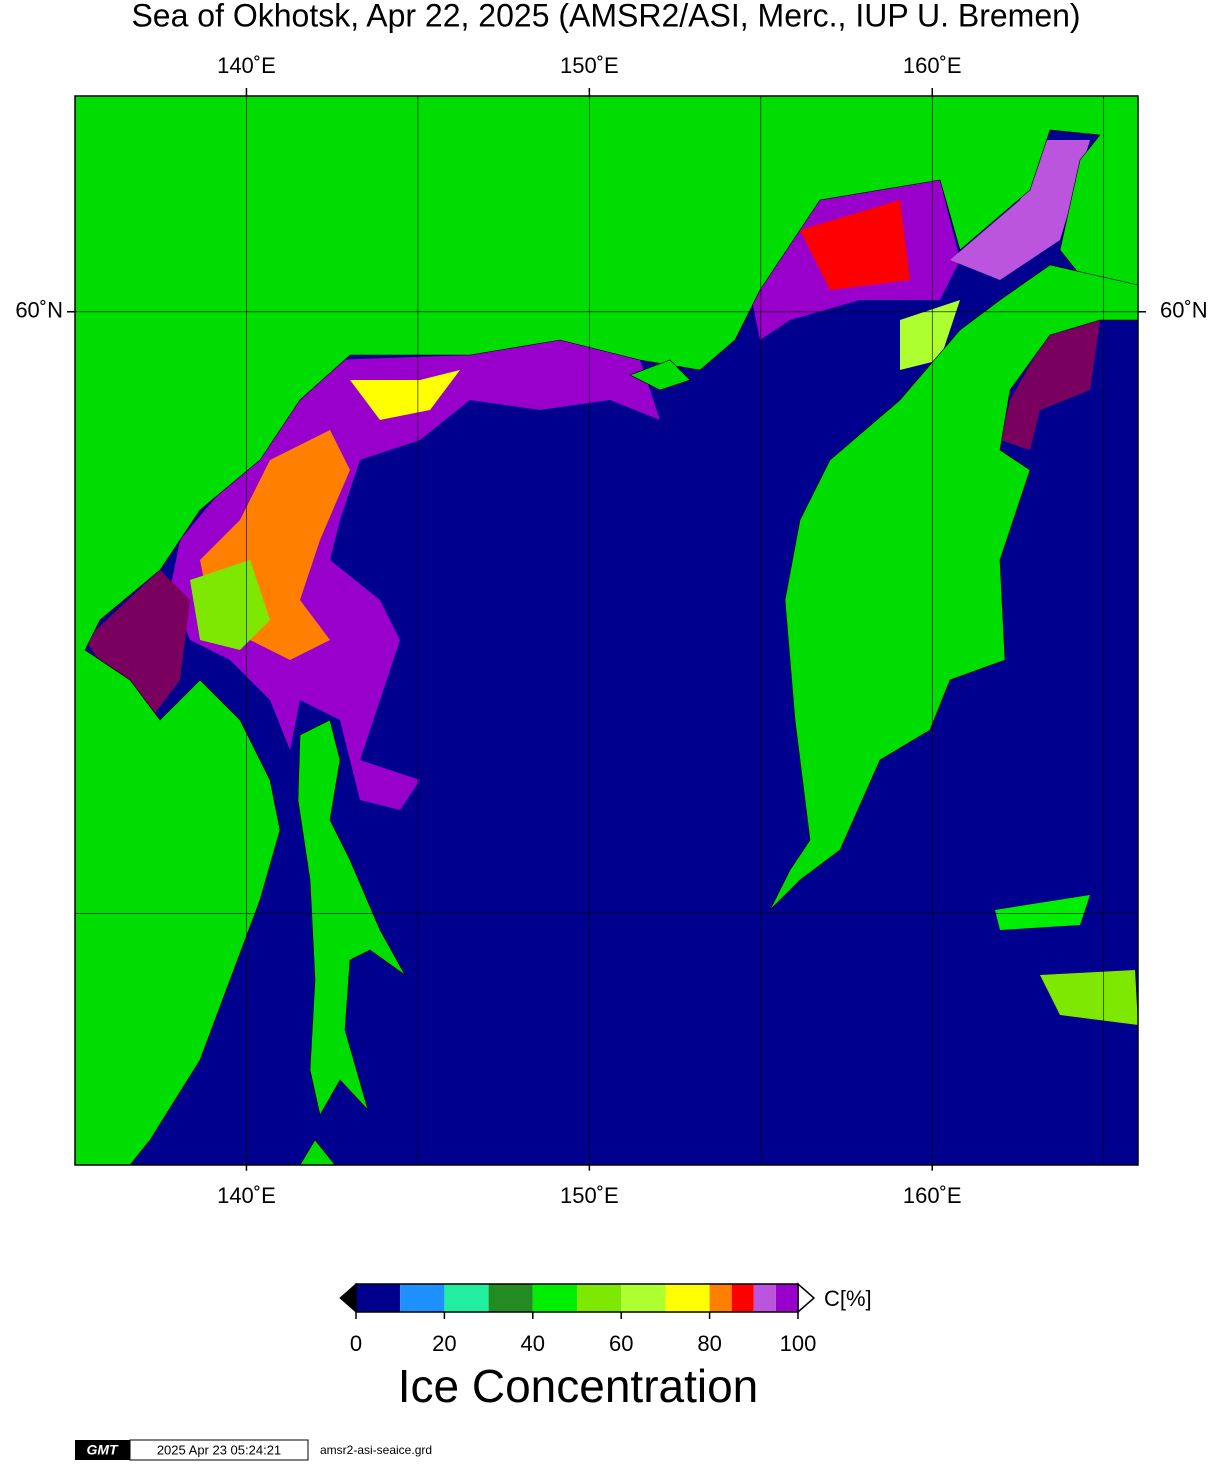  I want to click on colorbar-tick-label: 40, so click(533, 1343).